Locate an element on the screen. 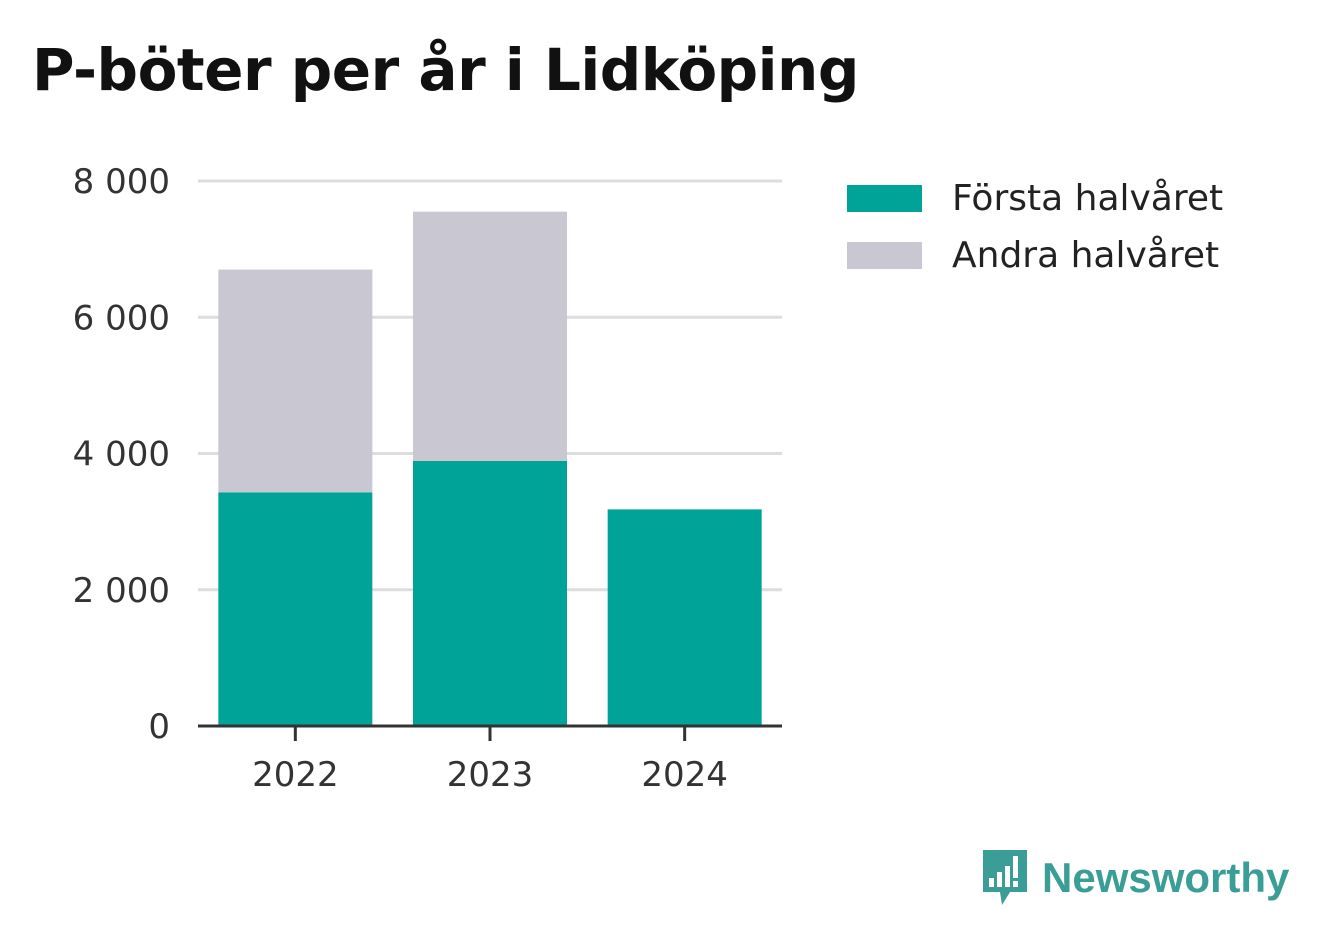 The image size is (1322, 939). y-tick-label: 4 000 is located at coordinates (121, 455).